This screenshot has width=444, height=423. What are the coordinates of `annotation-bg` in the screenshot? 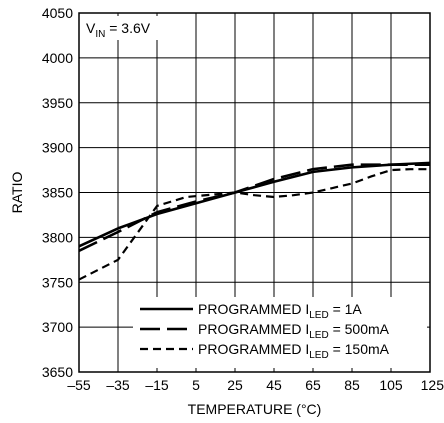 It's located at (125, 28).